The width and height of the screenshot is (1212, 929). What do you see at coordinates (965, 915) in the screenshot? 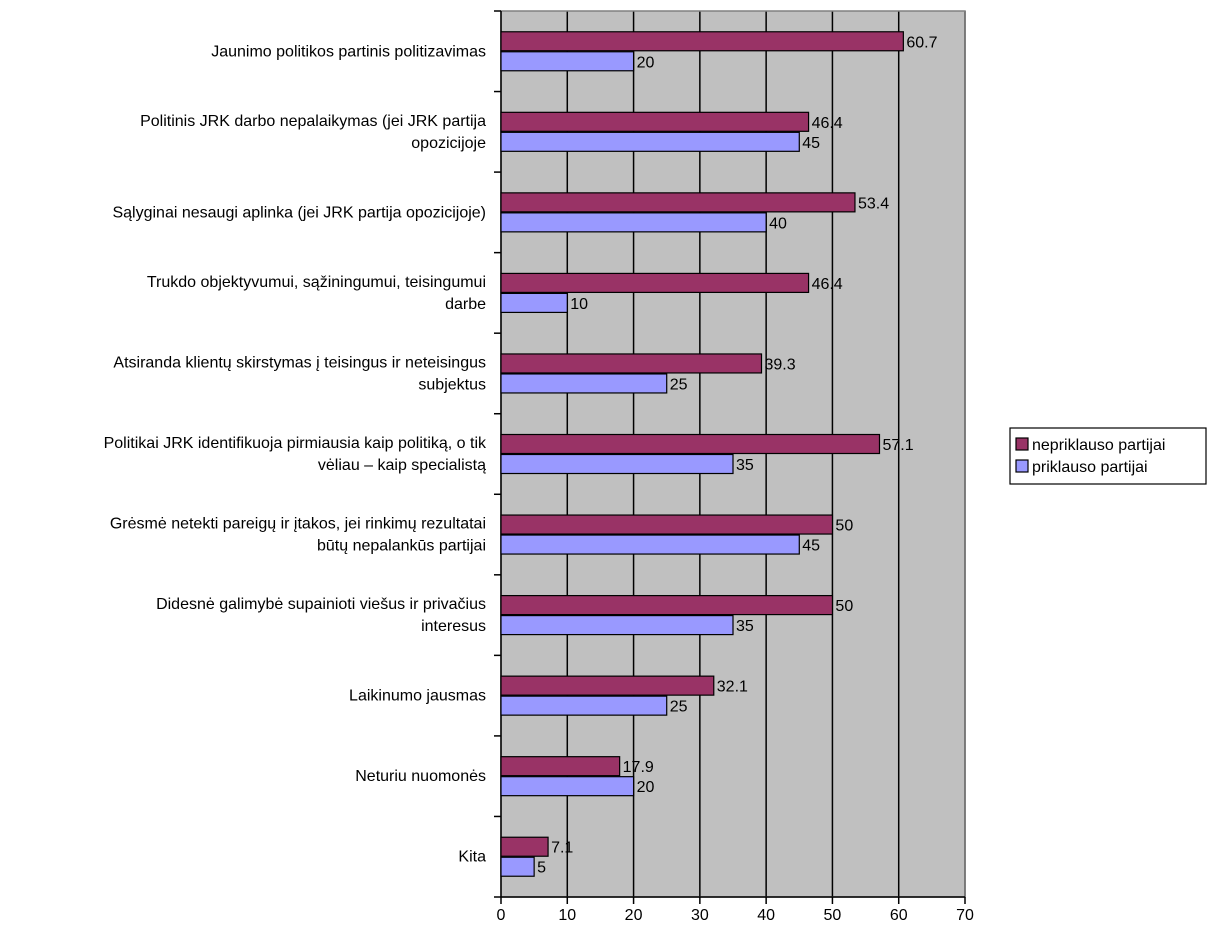
I see `x-tick-label-70: 70` at bounding box center [965, 915].